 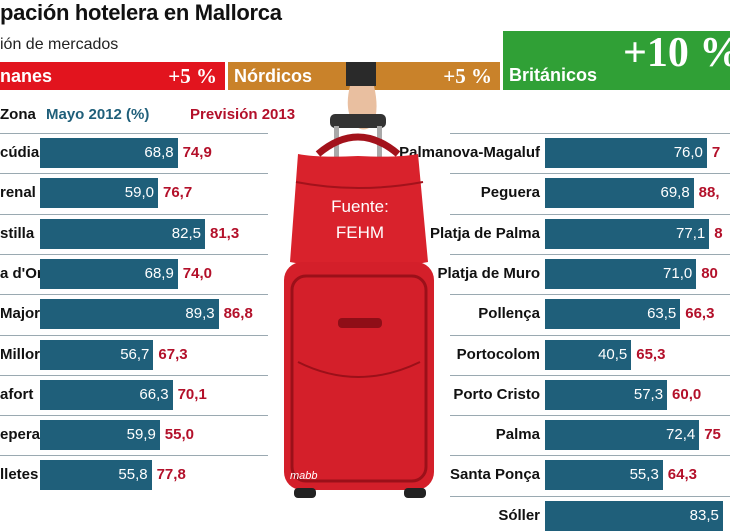 What do you see at coordinates (644, 475) in the screenshot?
I see `value-label-mayo-2012: 55,3` at bounding box center [644, 475].